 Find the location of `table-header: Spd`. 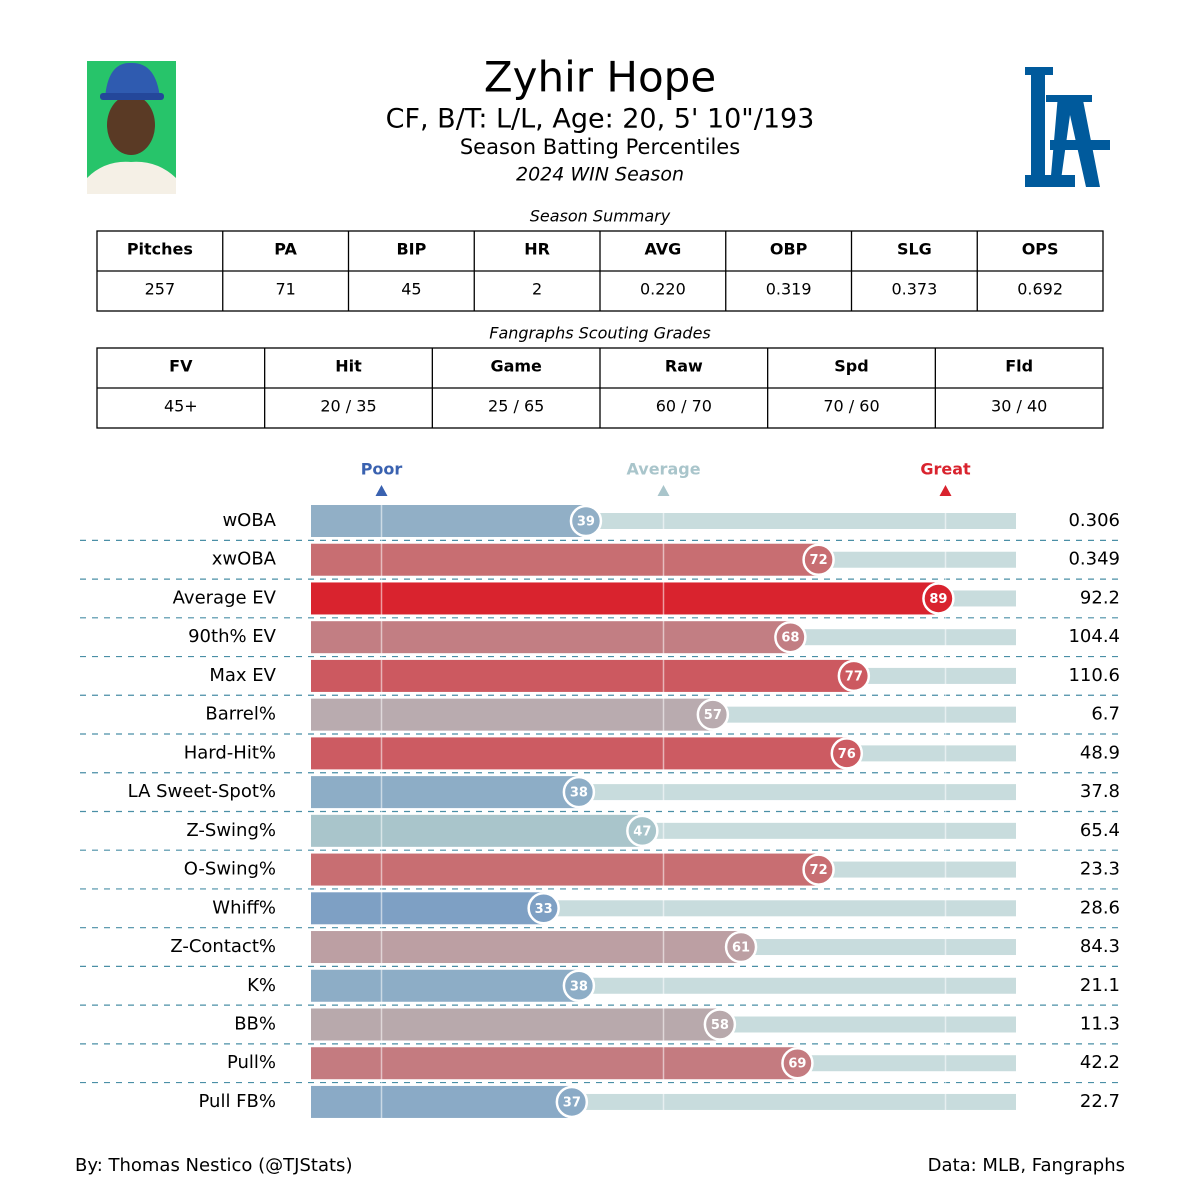

table-header: Spd is located at coordinates (851, 366).